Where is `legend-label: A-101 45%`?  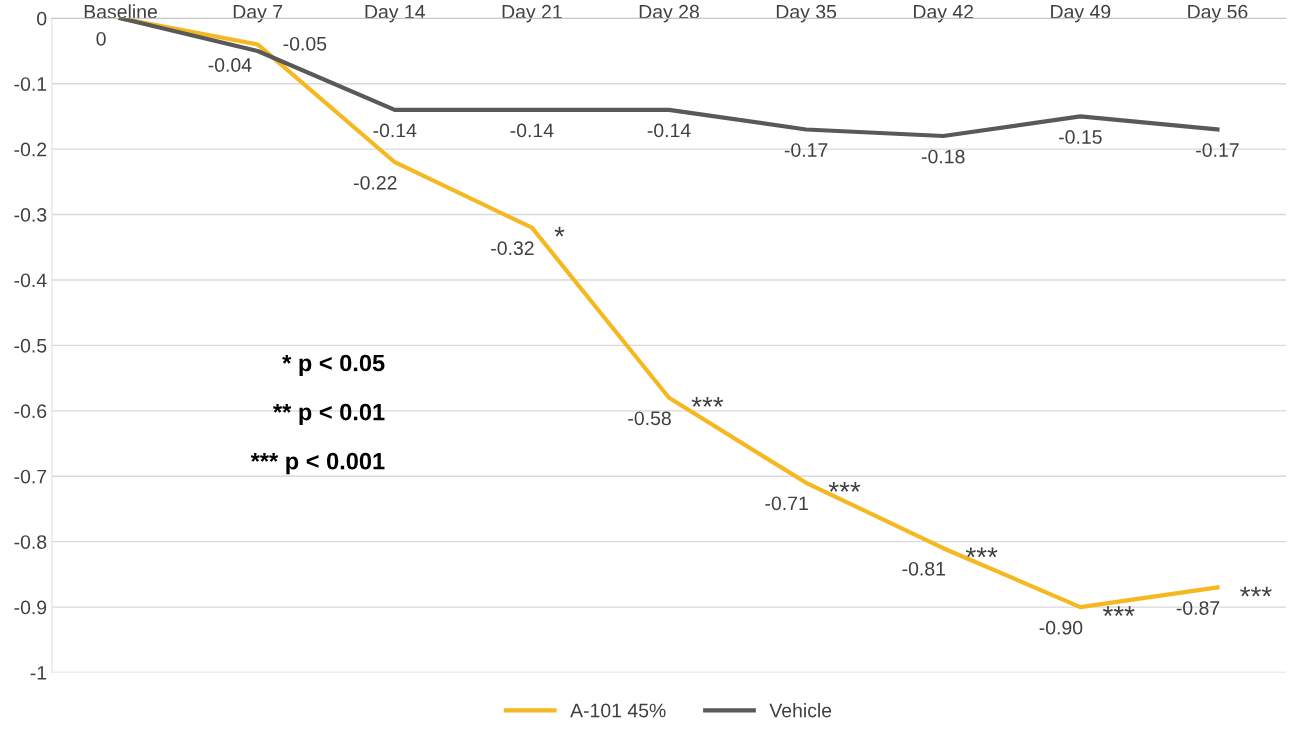 legend-label: A-101 45% is located at coordinates (618, 710).